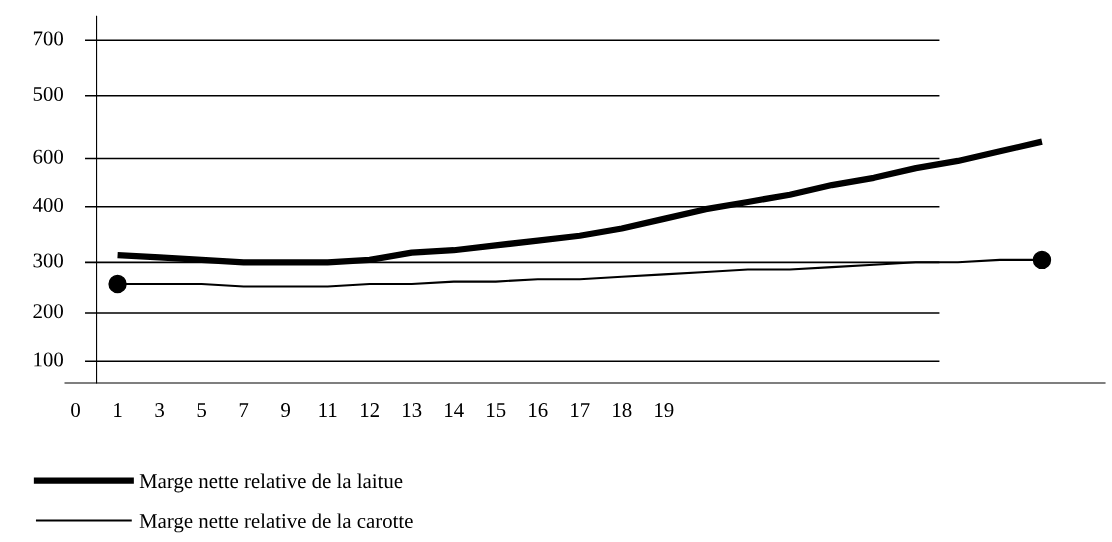  What do you see at coordinates (47, 204) in the screenshot?
I see `text: 400` at bounding box center [47, 204].